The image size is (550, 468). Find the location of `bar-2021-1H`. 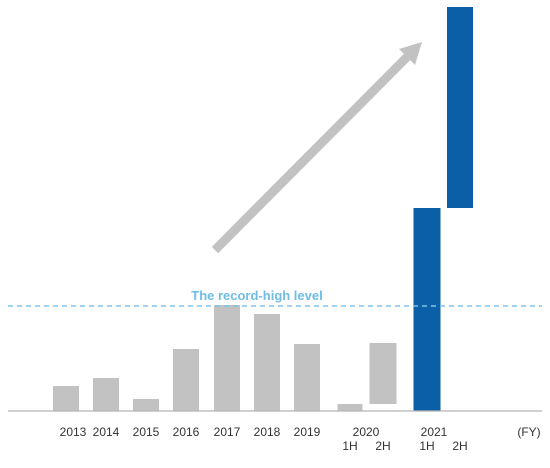

bar-2021-1H is located at coordinates (427, 309).